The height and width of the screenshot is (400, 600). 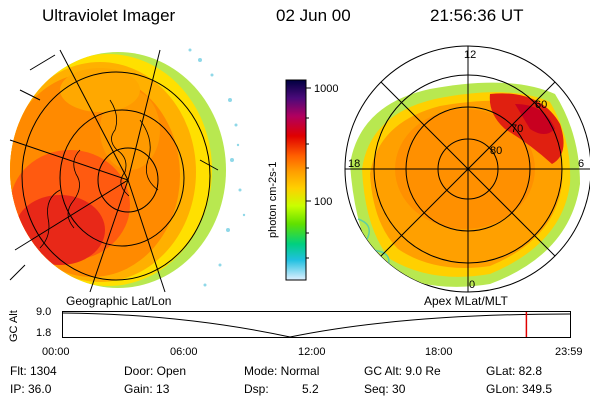 What do you see at coordinates (323, 202) in the screenshot?
I see `colorbar-tick-100: 100` at bounding box center [323, 202].